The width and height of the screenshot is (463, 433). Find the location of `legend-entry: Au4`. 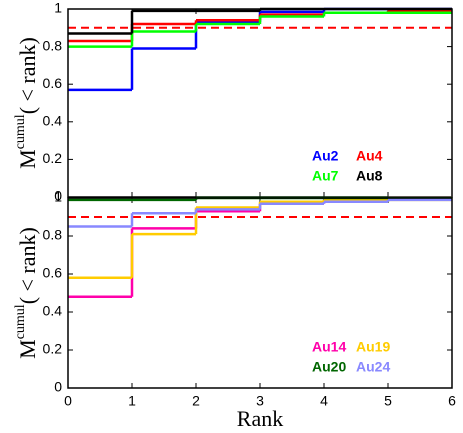

legend-entry: Au4 is located at coordinates (369, 156).